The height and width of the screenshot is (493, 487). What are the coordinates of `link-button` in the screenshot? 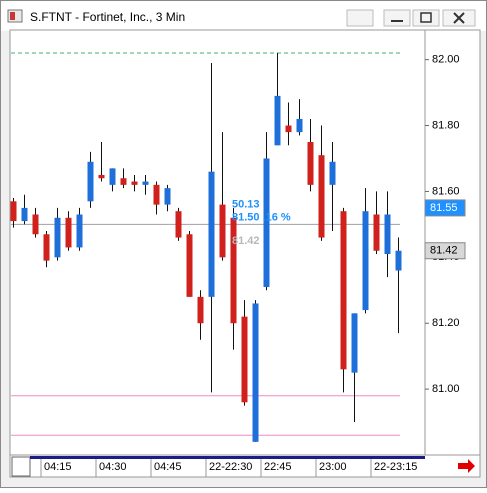 It's located at (360, 18).